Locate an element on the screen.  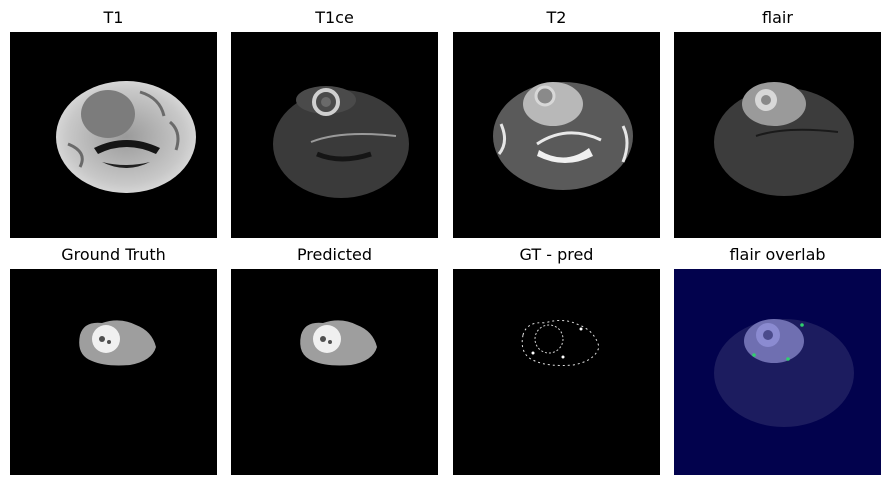
panel-title: Predicted is located at coordinates (334, 254).